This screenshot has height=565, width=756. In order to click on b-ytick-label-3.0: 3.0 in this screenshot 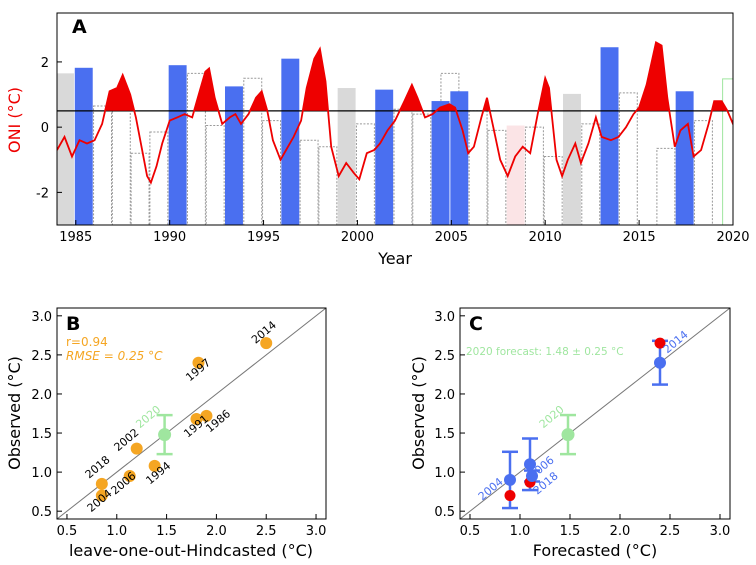, I will do `click(41, 317)`.